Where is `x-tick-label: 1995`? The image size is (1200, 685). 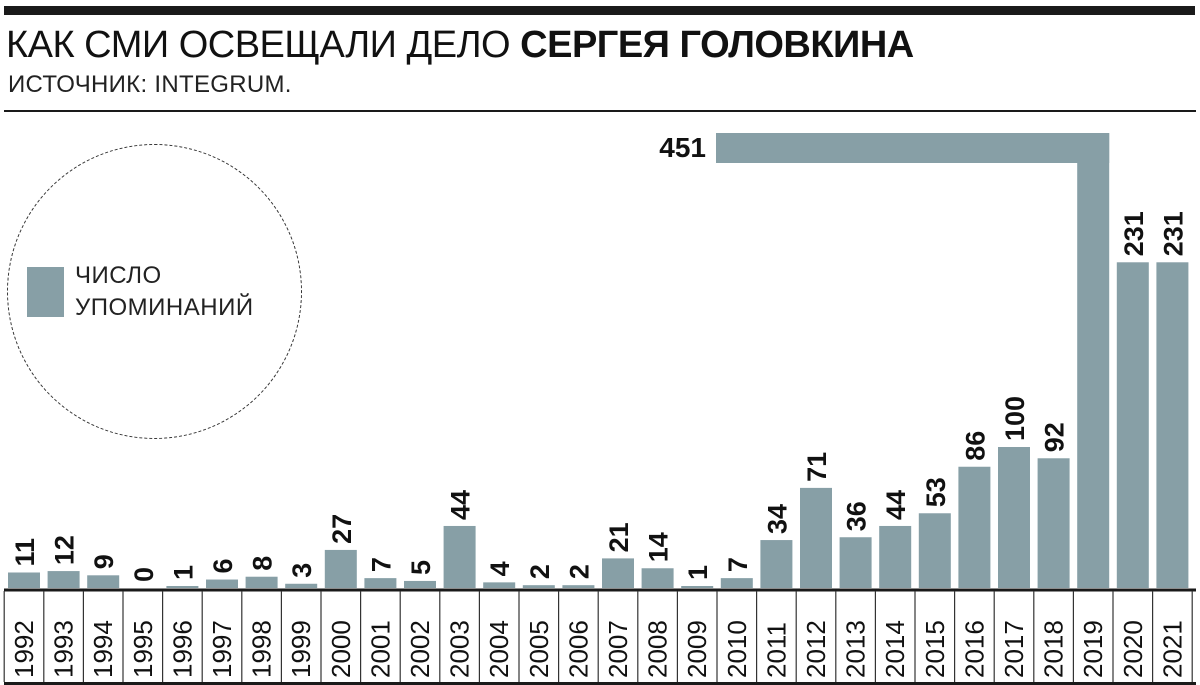 x-tick-label: 1995 is located at coordinates (143, 649).